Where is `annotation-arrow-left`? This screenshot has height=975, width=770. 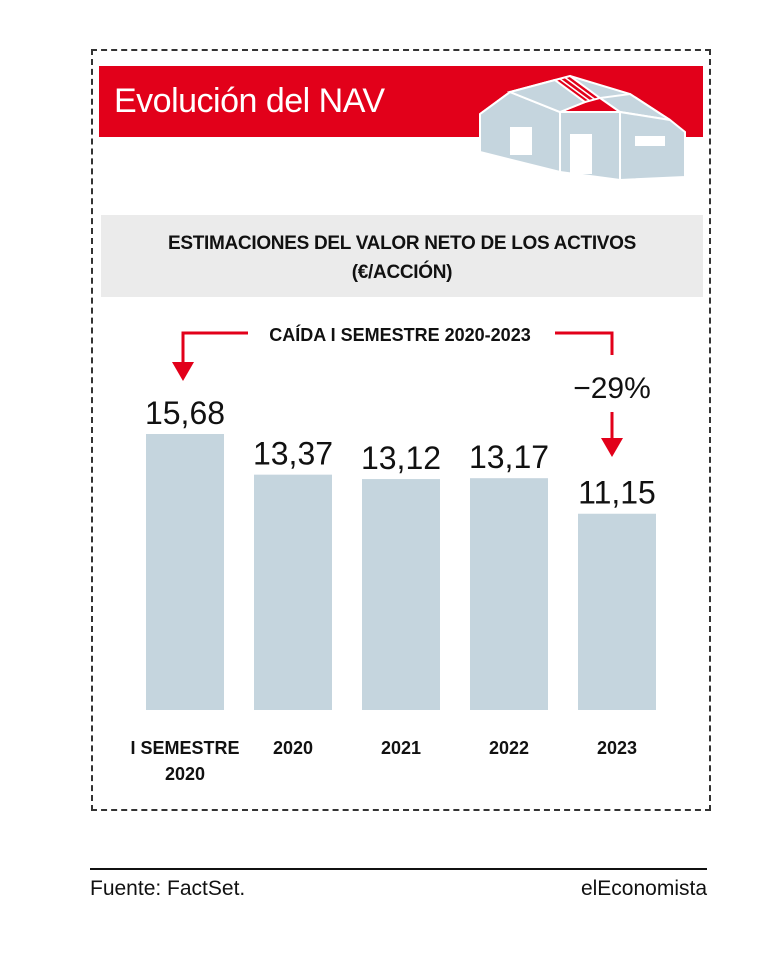
annotation-arrow-left is located at coordinates (183, 371).